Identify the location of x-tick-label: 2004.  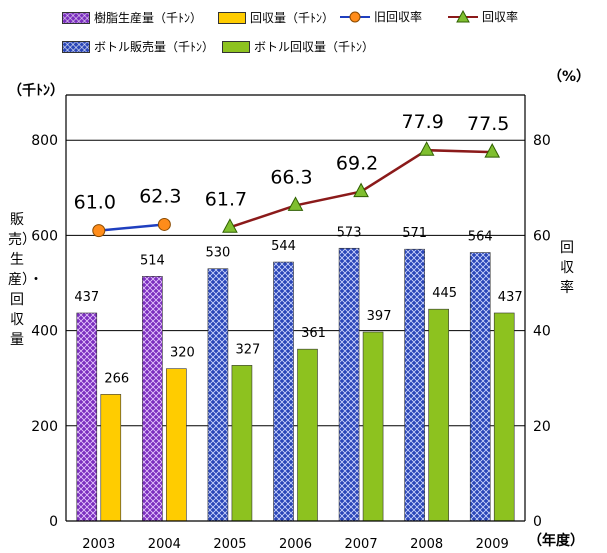
(164, 544).